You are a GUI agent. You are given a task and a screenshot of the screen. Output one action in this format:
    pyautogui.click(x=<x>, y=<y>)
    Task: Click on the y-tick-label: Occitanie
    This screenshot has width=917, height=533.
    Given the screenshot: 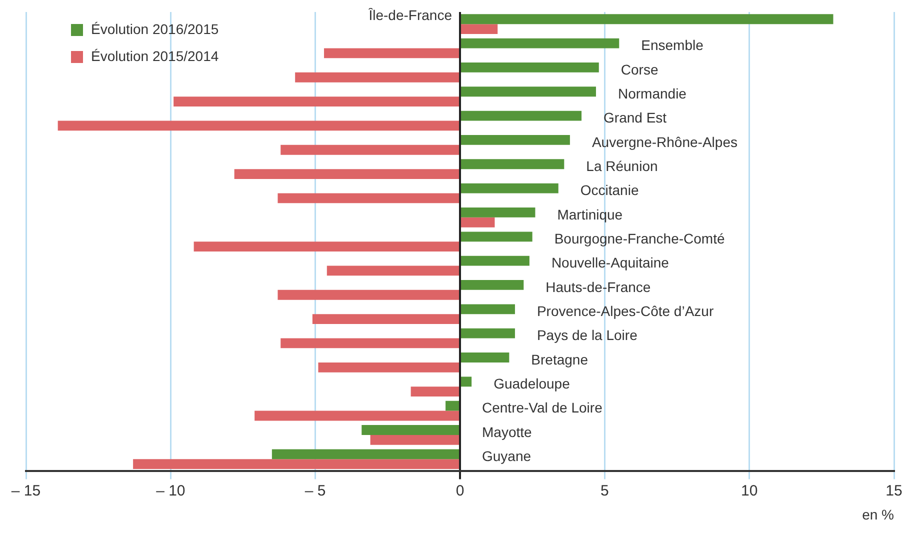 What is the action you would take?
    pyautogui.click(x=609, y=190)
    